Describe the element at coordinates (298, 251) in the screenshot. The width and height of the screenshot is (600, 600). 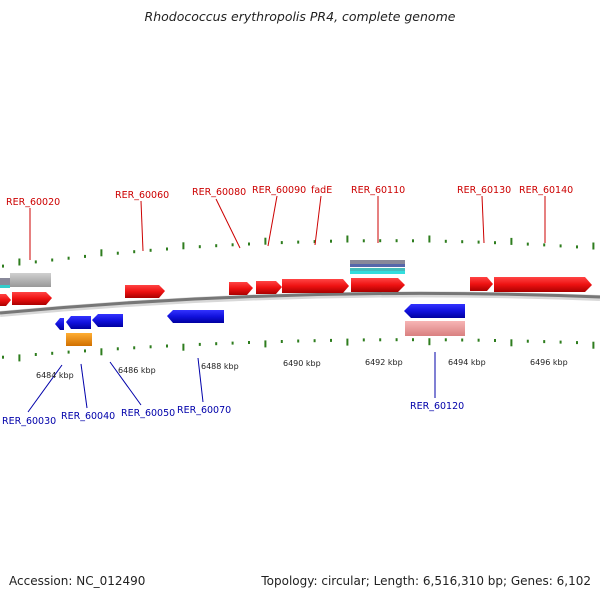
I see `scale-ticks-forward` at that location.